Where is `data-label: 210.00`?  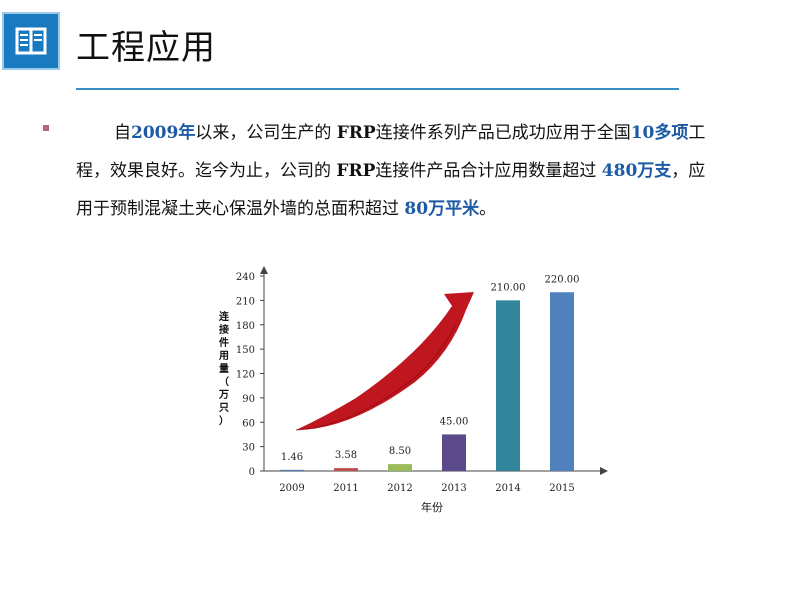 data-label: 210.00 is located at coordinates (508, 287).